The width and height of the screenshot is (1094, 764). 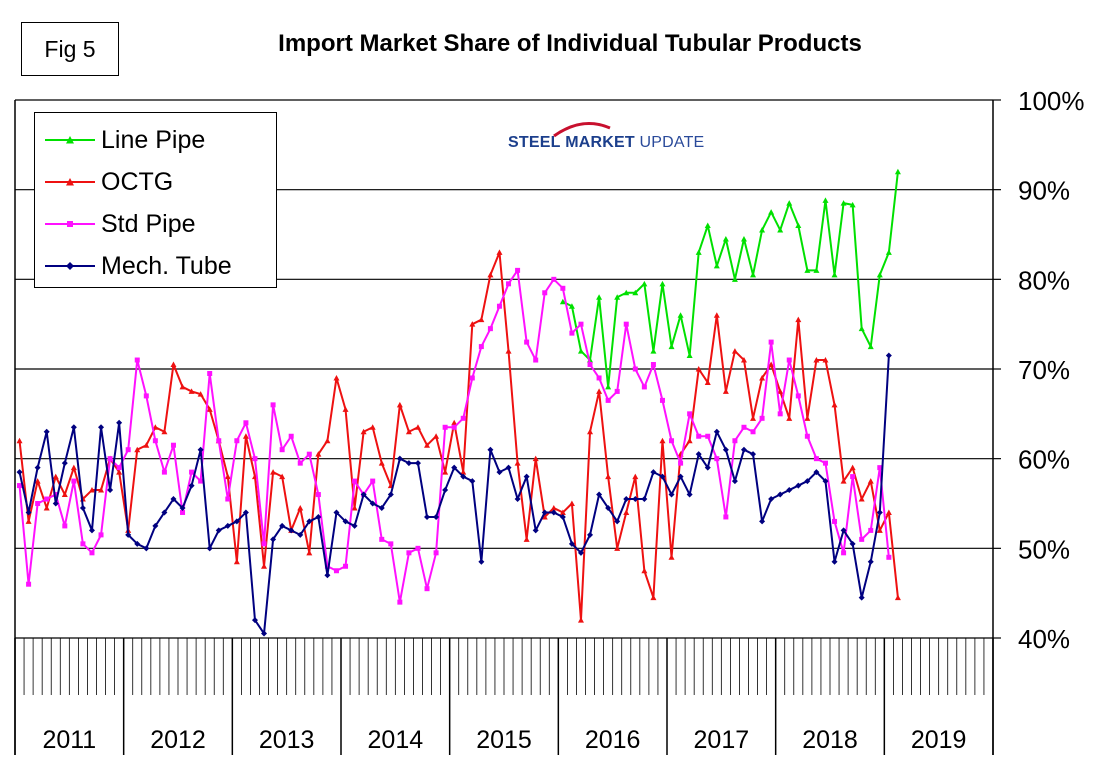 What do you see at coordinates (582, 130) in the screenshot?
I see `logo-swoosh-icon` at bounding box center [582, 130].